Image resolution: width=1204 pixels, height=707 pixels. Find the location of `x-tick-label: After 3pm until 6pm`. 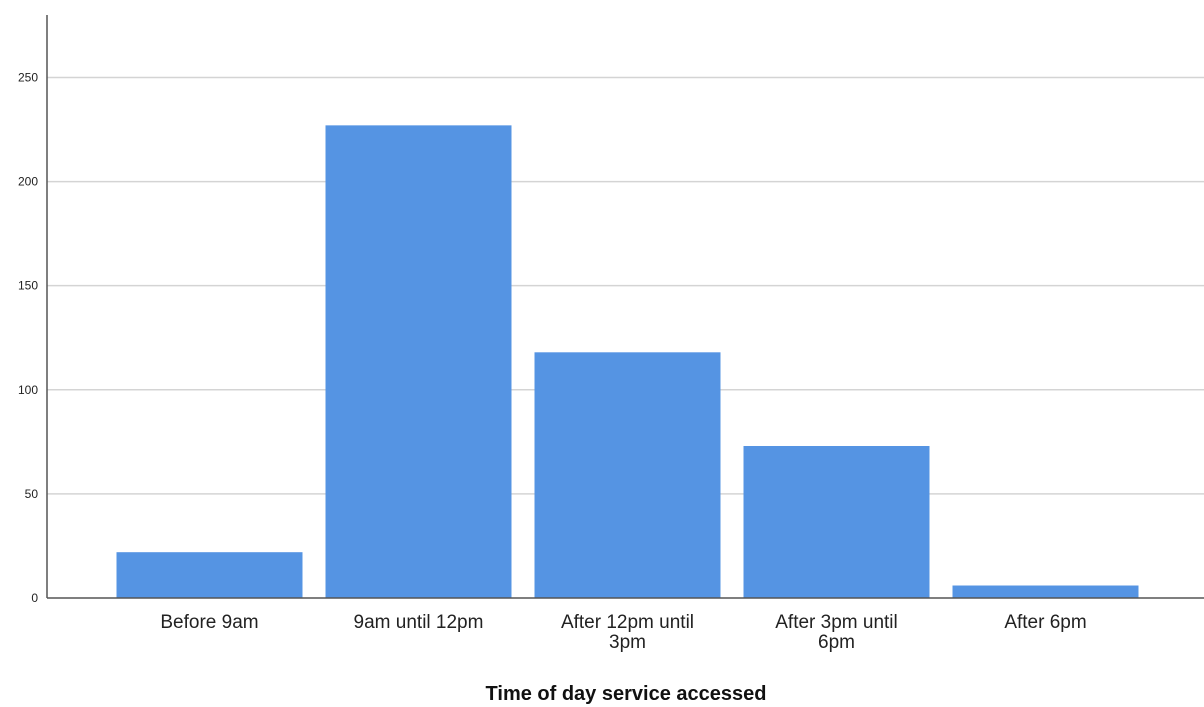

x-tick-label: After 3pm until 6pm is located at coordinates (836, 632).